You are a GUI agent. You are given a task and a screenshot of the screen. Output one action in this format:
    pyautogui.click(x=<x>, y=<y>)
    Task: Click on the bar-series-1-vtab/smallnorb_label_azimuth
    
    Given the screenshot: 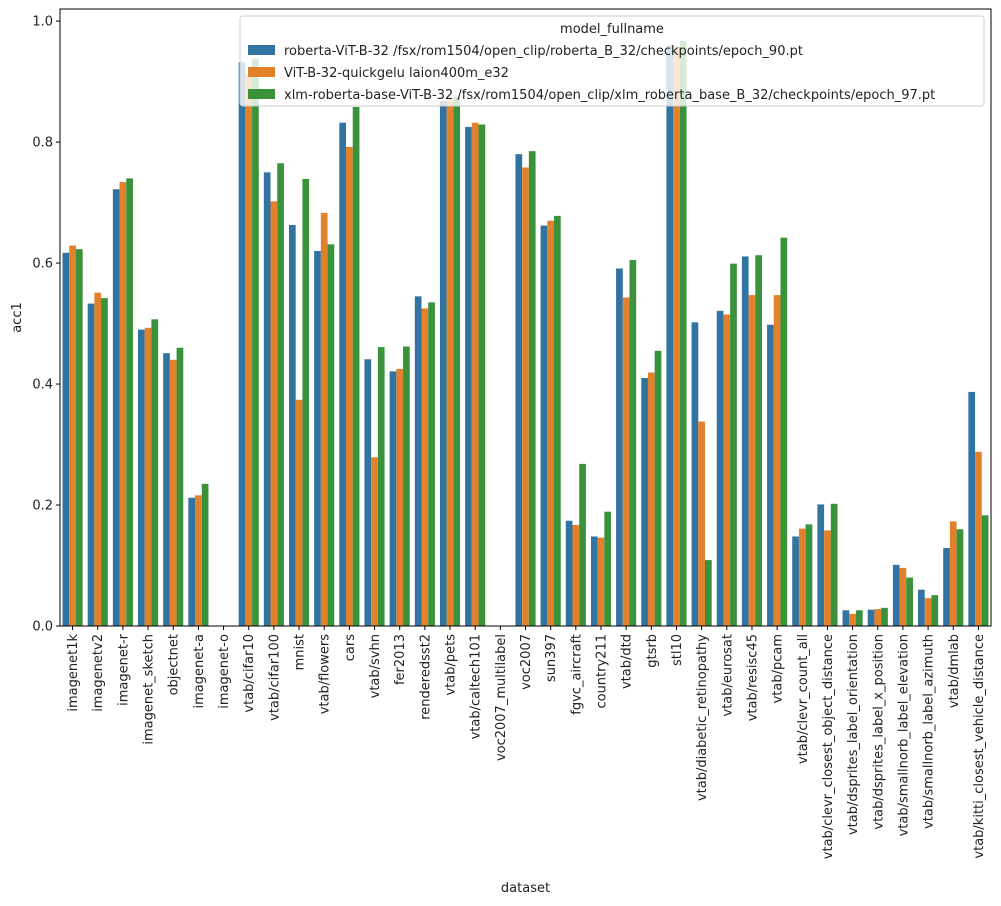 What is the action you would take?
    pyautogui.click(x=928, y=612)
    